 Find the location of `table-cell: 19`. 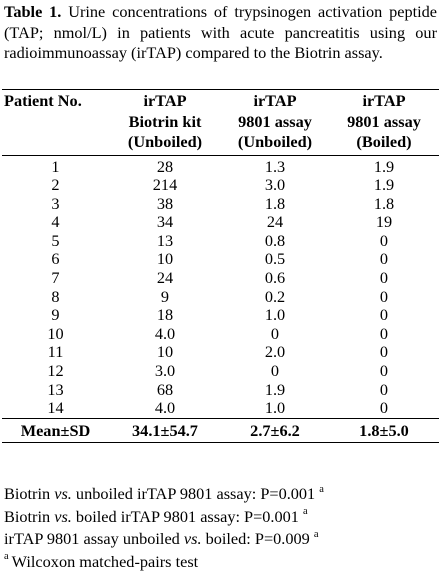

table-cell: 19 is located at coordinates (384, 222).